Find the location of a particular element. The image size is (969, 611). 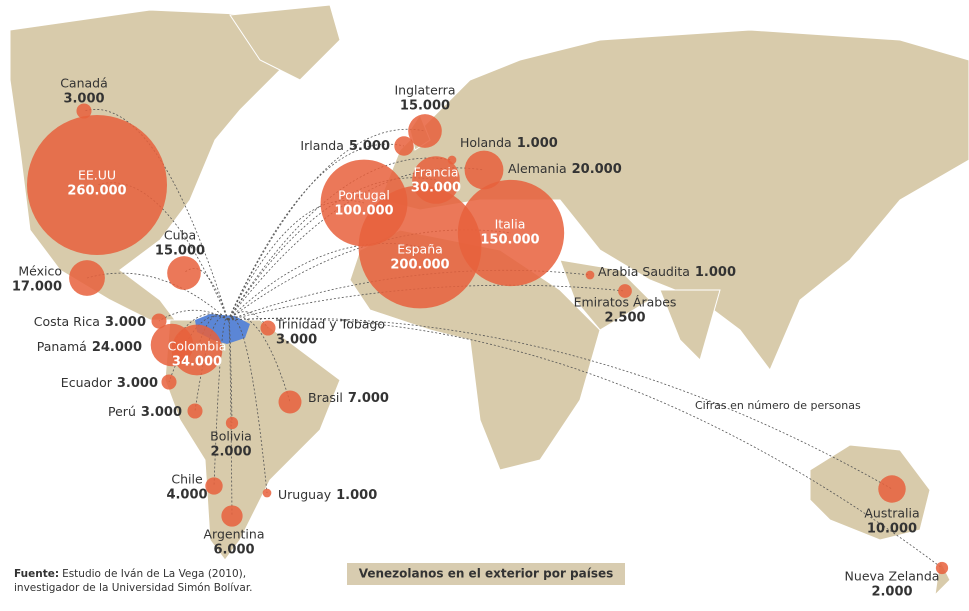

country-value: 100.000 is located at coordinates (363, 211).